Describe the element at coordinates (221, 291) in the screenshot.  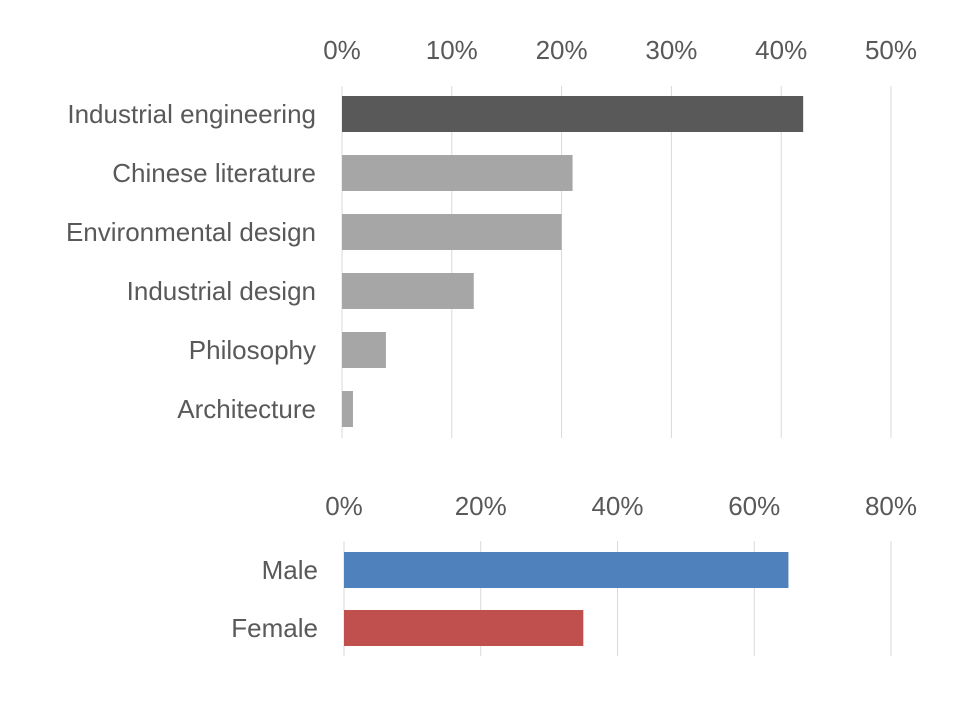
I see `major-category-label: Industrial design` at that location.